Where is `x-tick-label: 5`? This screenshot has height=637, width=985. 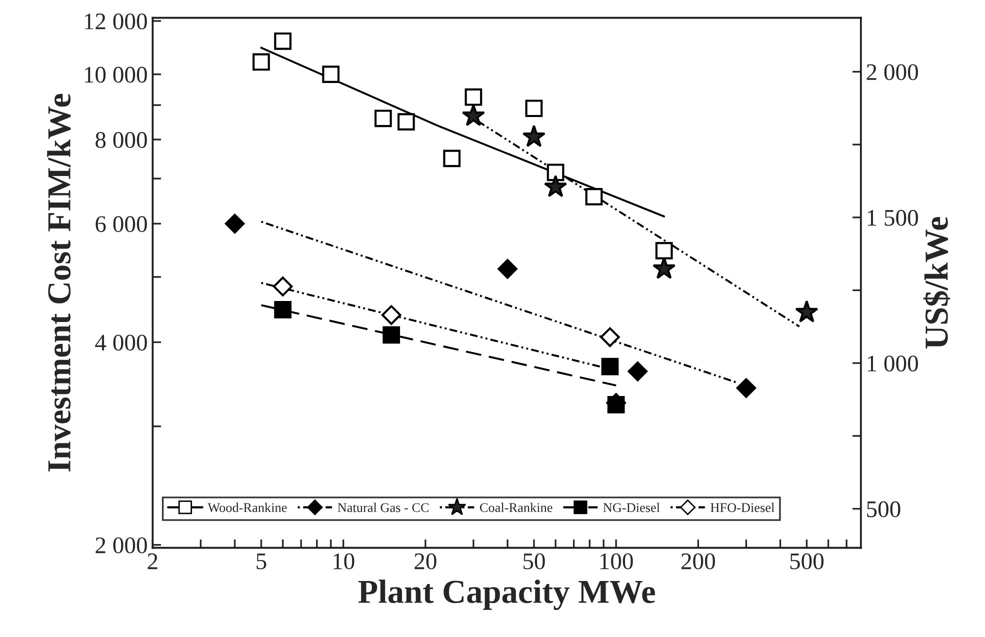
x-tick-label: 5 is located at coordinates (261, 562).